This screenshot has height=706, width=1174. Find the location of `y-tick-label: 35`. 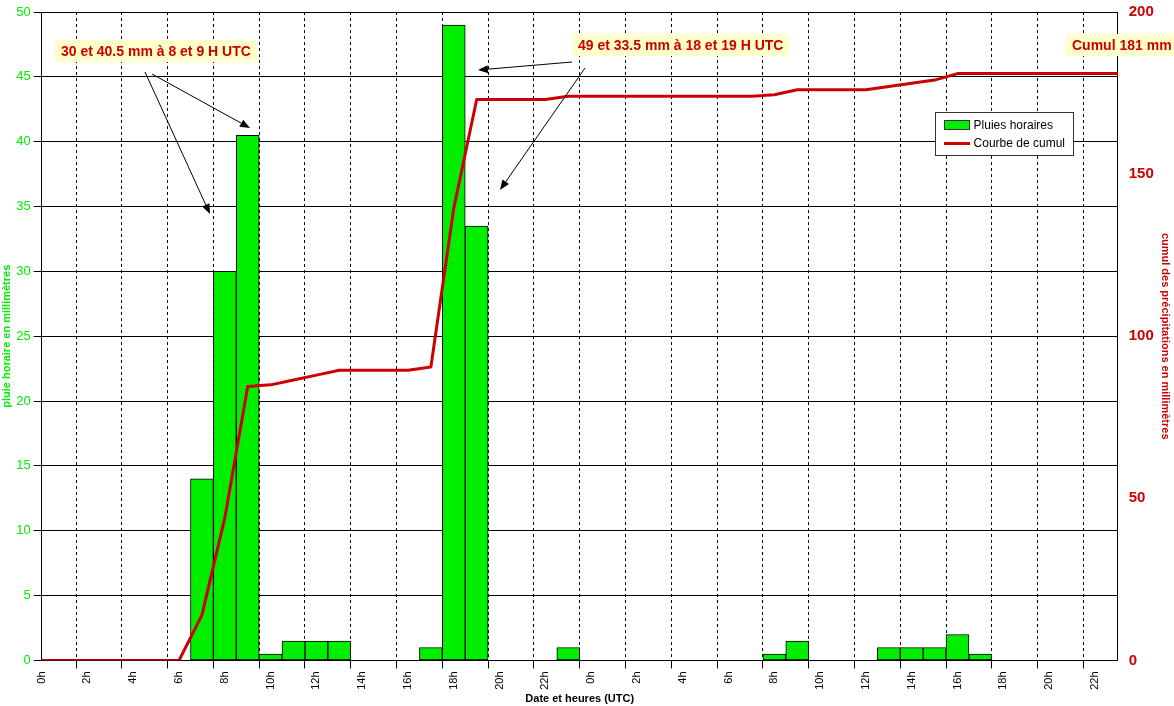

y-tick-label: 35 is located at coordinates (23, 206).